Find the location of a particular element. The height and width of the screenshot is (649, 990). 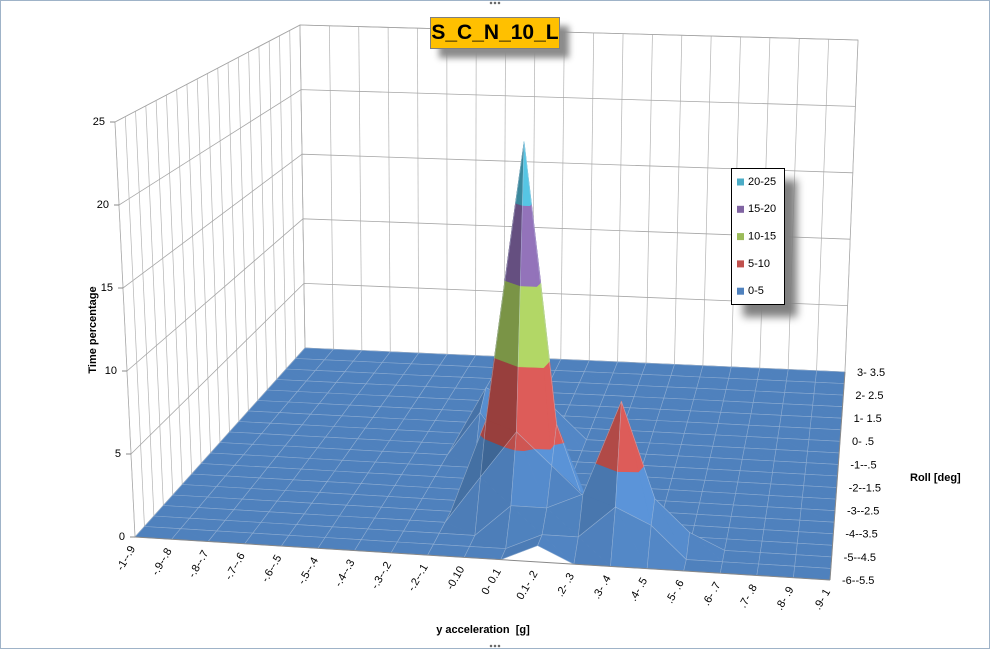

y-tick-label: -6--5.5 is located at coordinates (858, 581).